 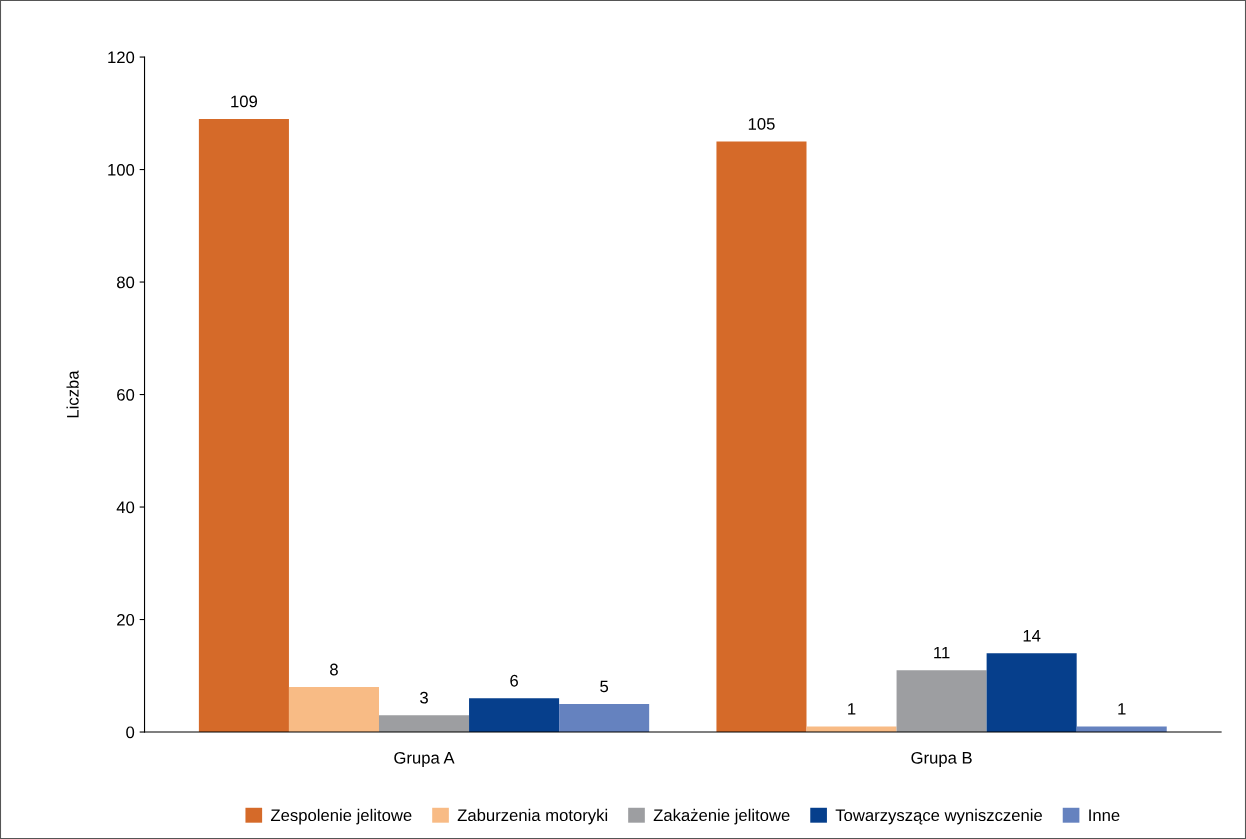 What do you see at coordinates (121, 169) in the screenshot?
I see `y-tick-label: 100` at bounding box center [121, 169].